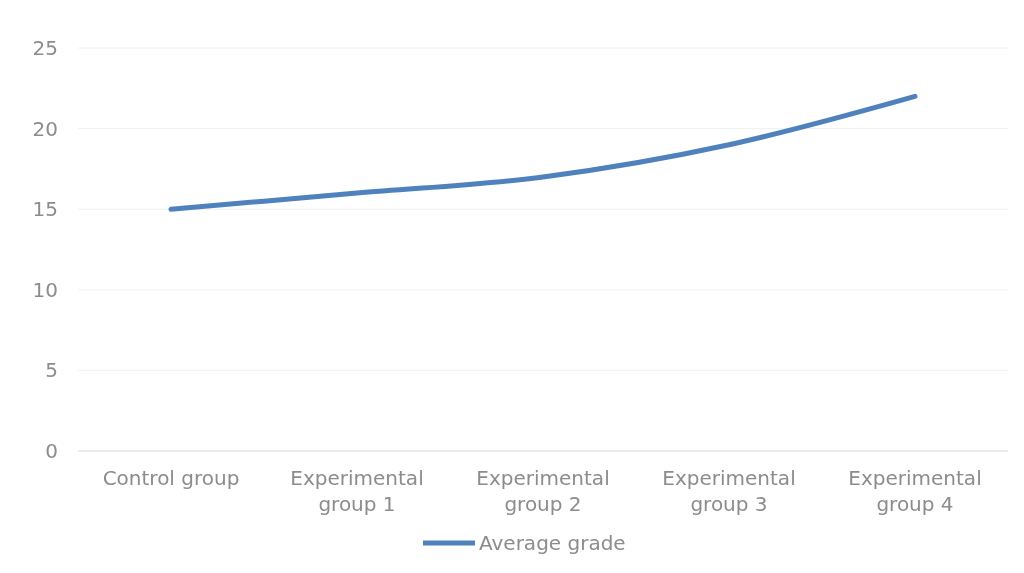 The height and width of the screenshot is (573, 1024). I want to click on x-tick-label: Experimental group 3, so click(729, 491).